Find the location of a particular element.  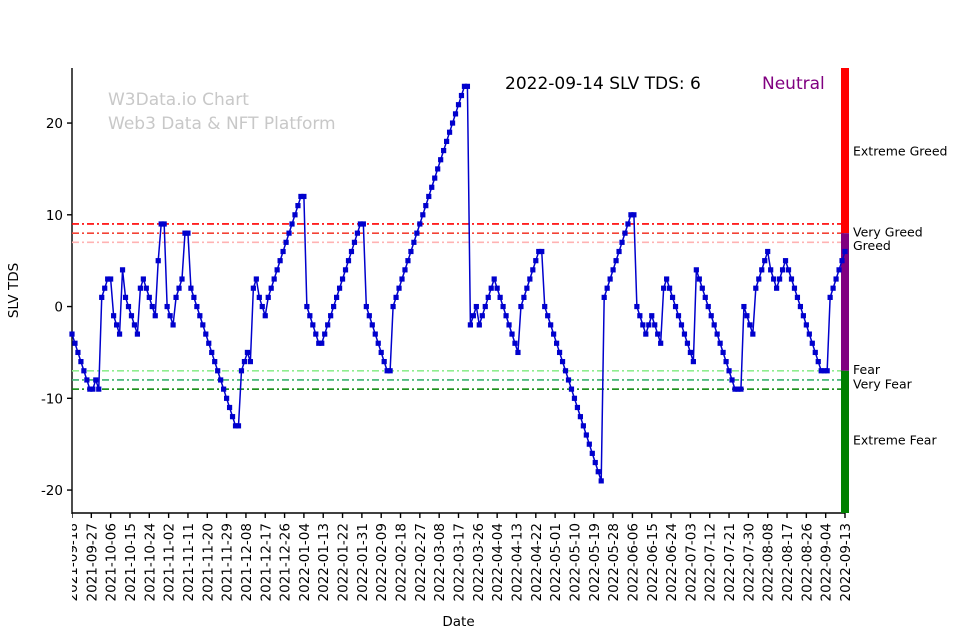

watermark-line-1: W3Data.io Chart is located at coordinates (178, 100).